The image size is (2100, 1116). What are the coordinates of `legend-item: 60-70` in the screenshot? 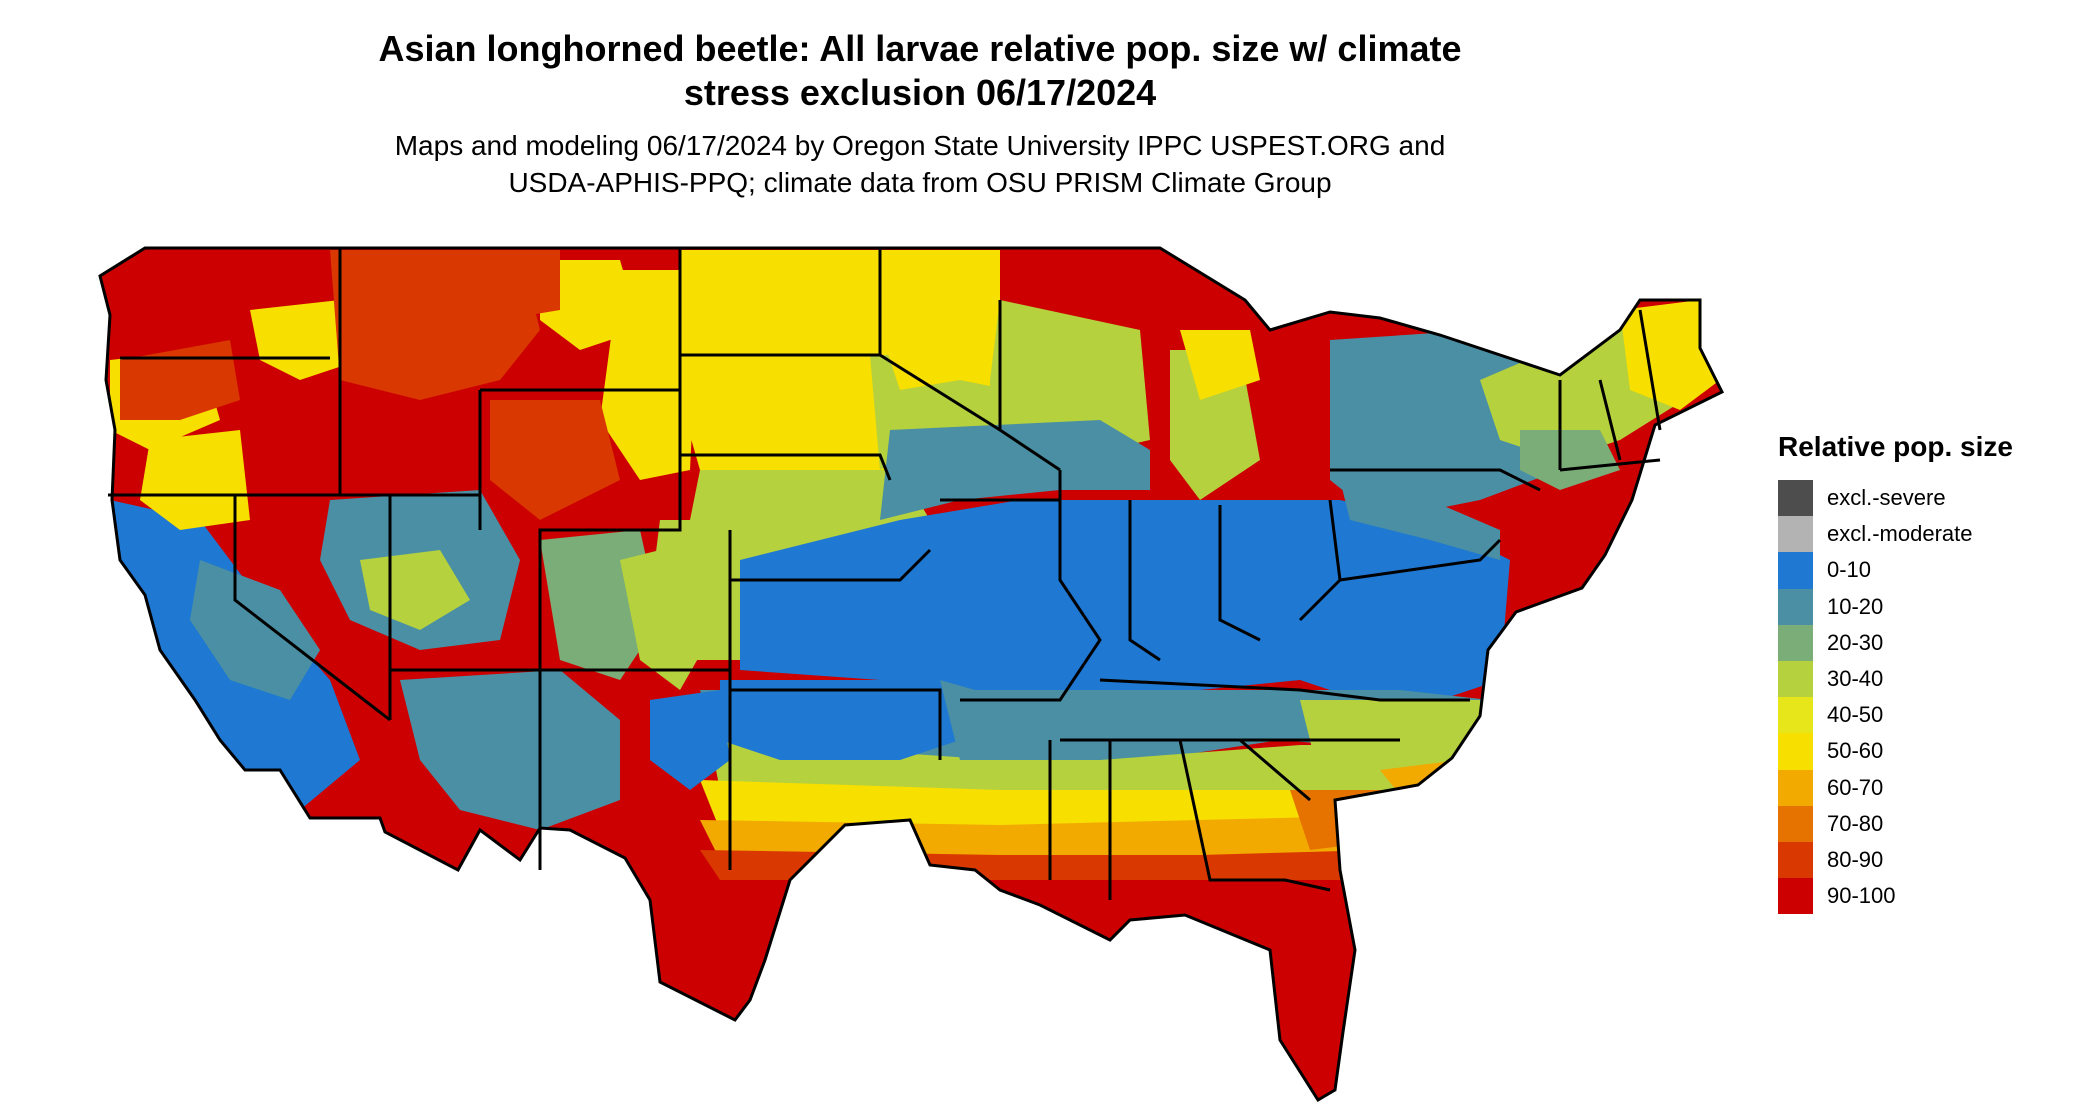 It's located at (1928, 787).